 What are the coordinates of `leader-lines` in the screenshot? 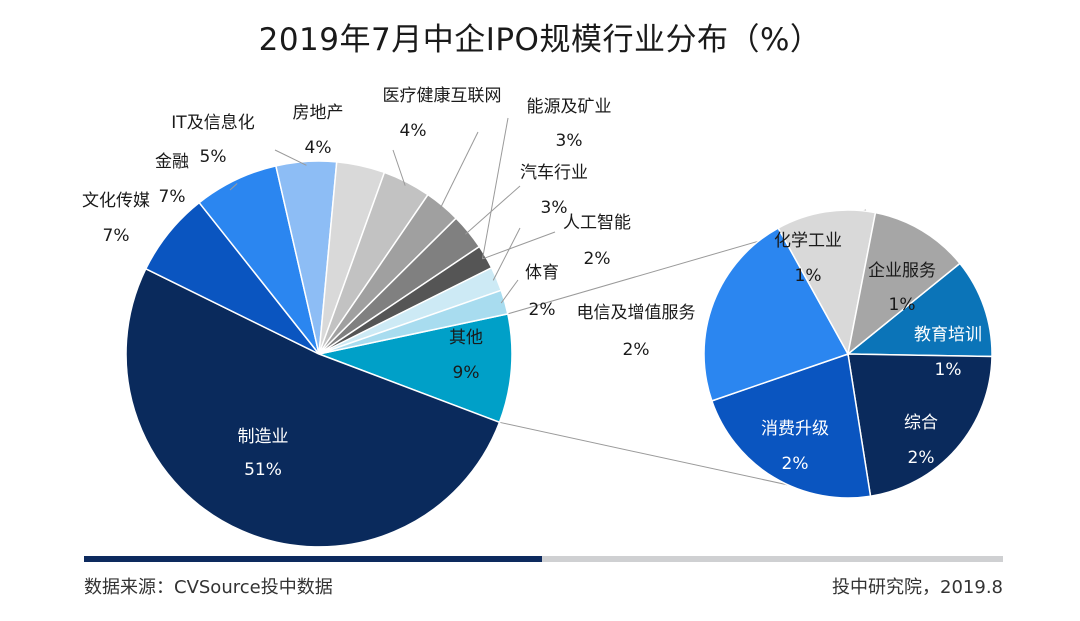 It's located at (392, 210).